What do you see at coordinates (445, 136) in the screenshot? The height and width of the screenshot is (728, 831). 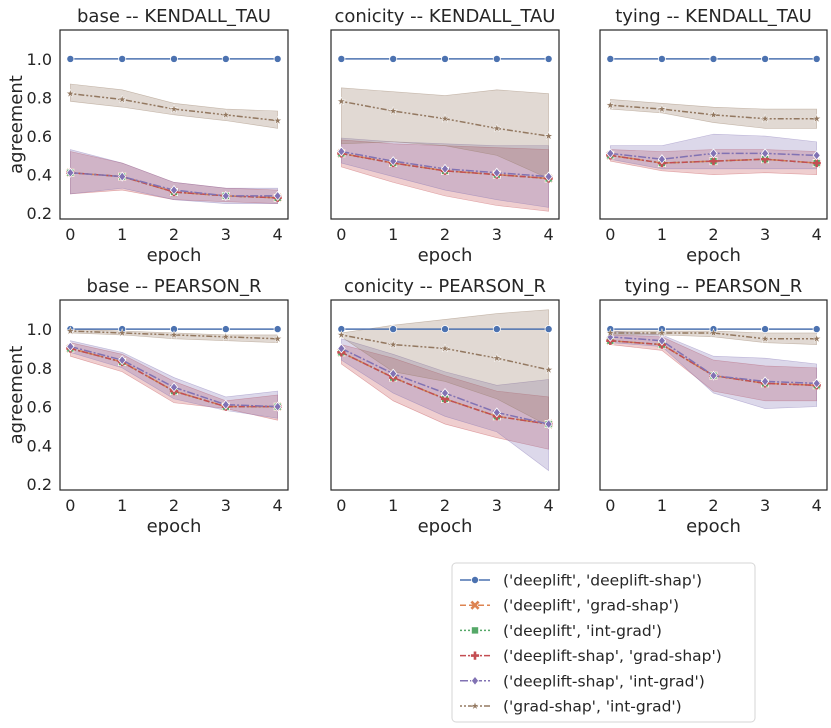 I see `subplot-2: conicity -- KENDALL_TAU 0 1 2 3 4 epoch` at bounding box center [445, 136].